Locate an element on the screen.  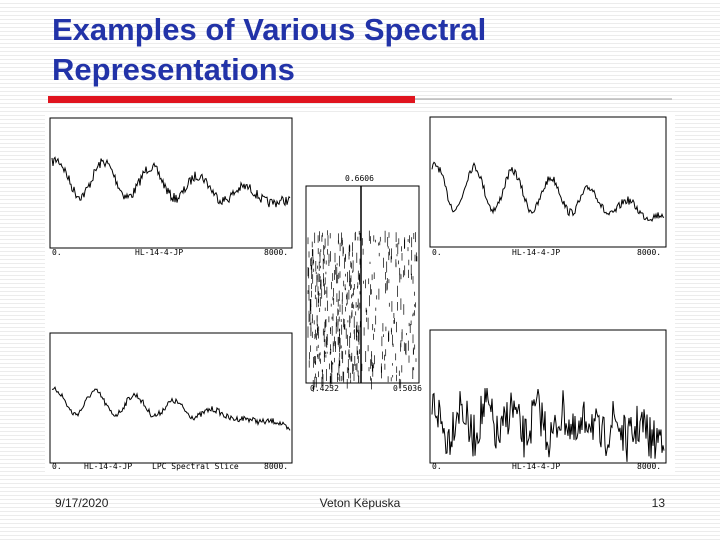
footer-page: 13 is located at coordinates (659, 503).